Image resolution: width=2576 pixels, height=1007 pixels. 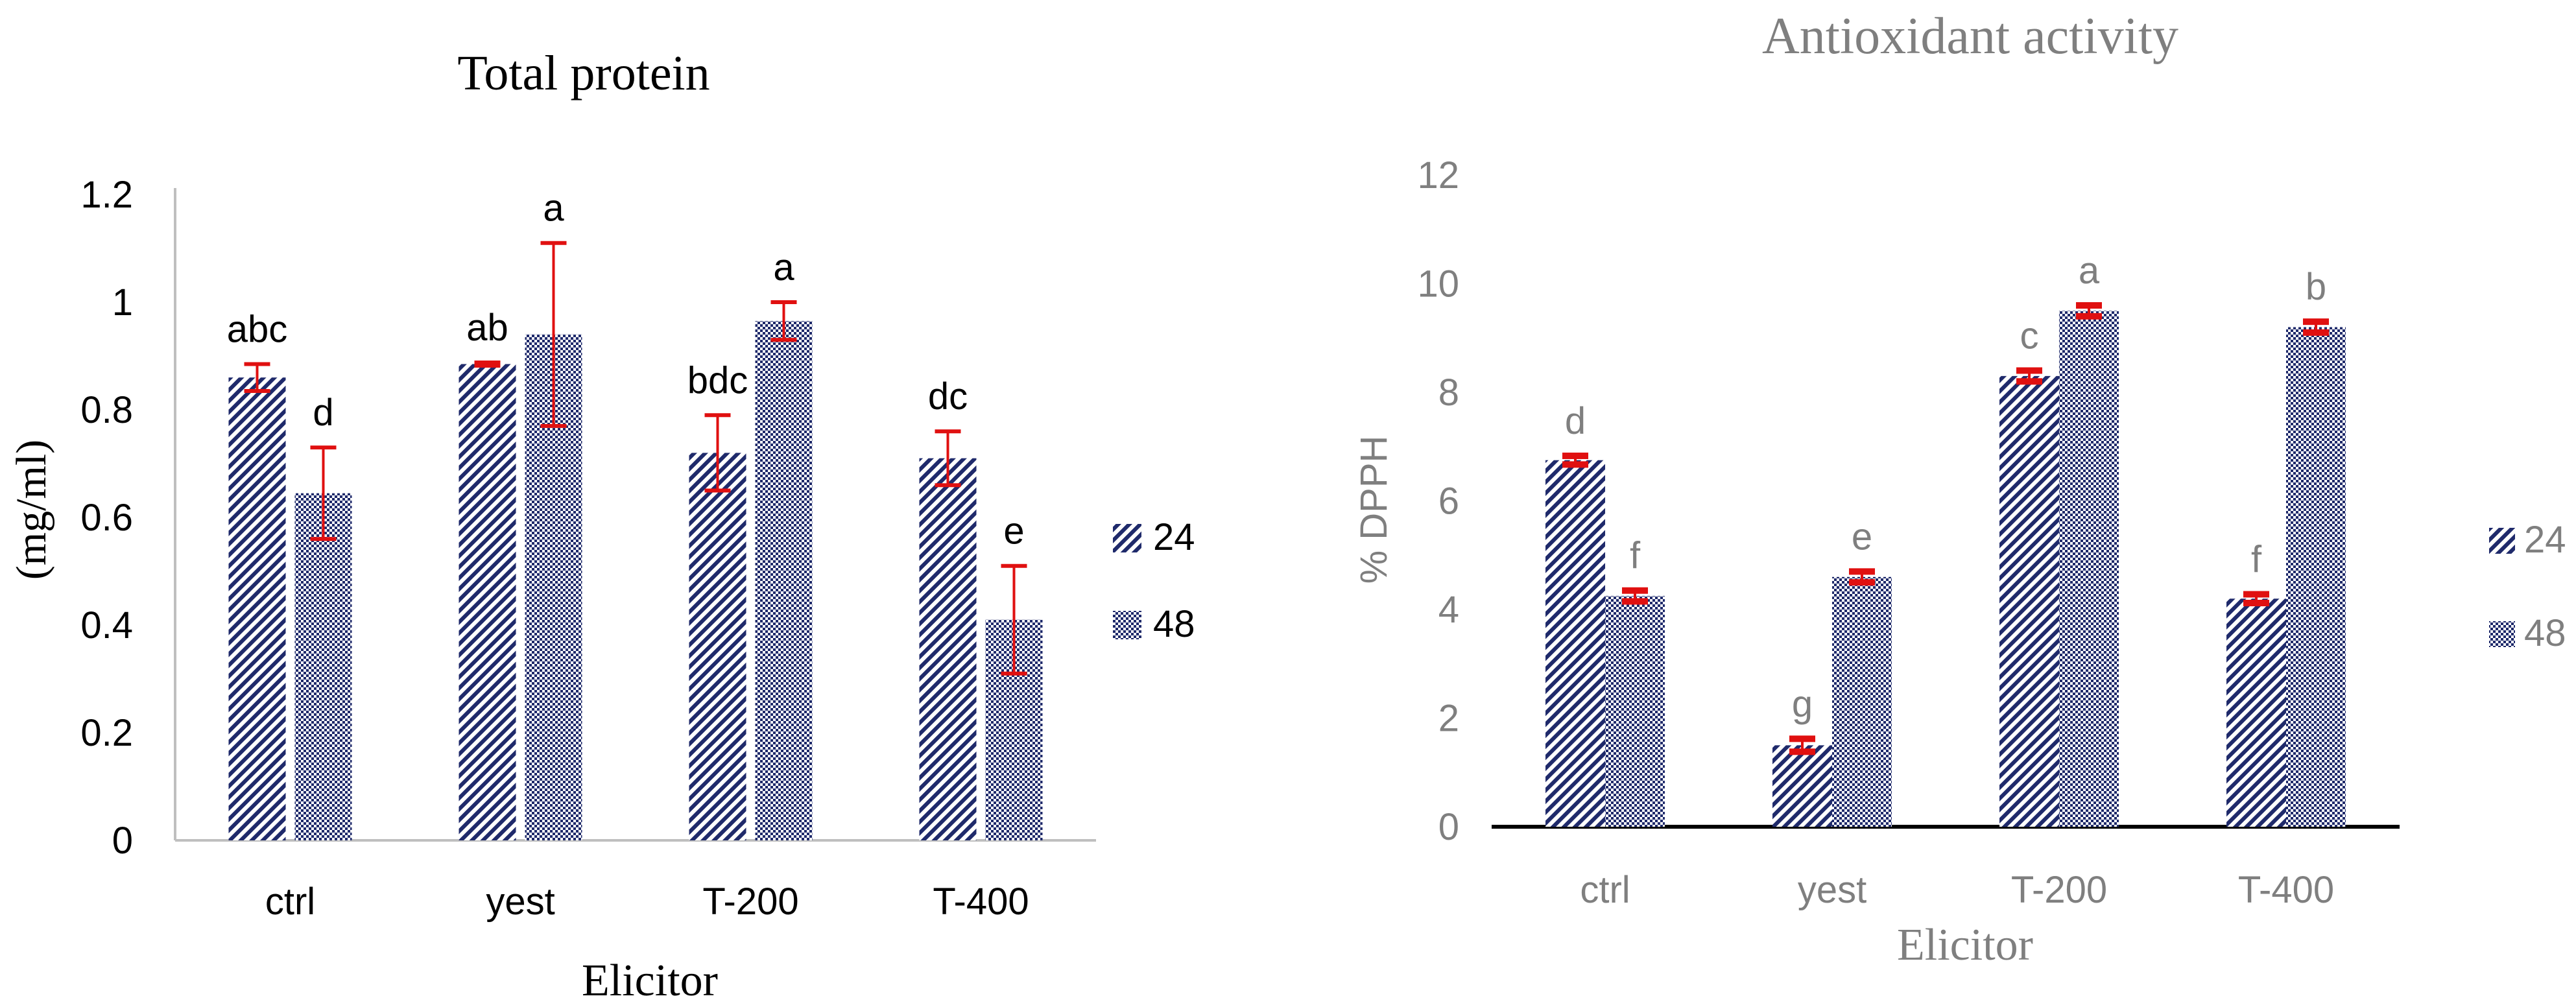 What do you see at coordinates (1802, 704) in the screenshot?
I see `significance-letter: g` at bounding box center [1802, 704].